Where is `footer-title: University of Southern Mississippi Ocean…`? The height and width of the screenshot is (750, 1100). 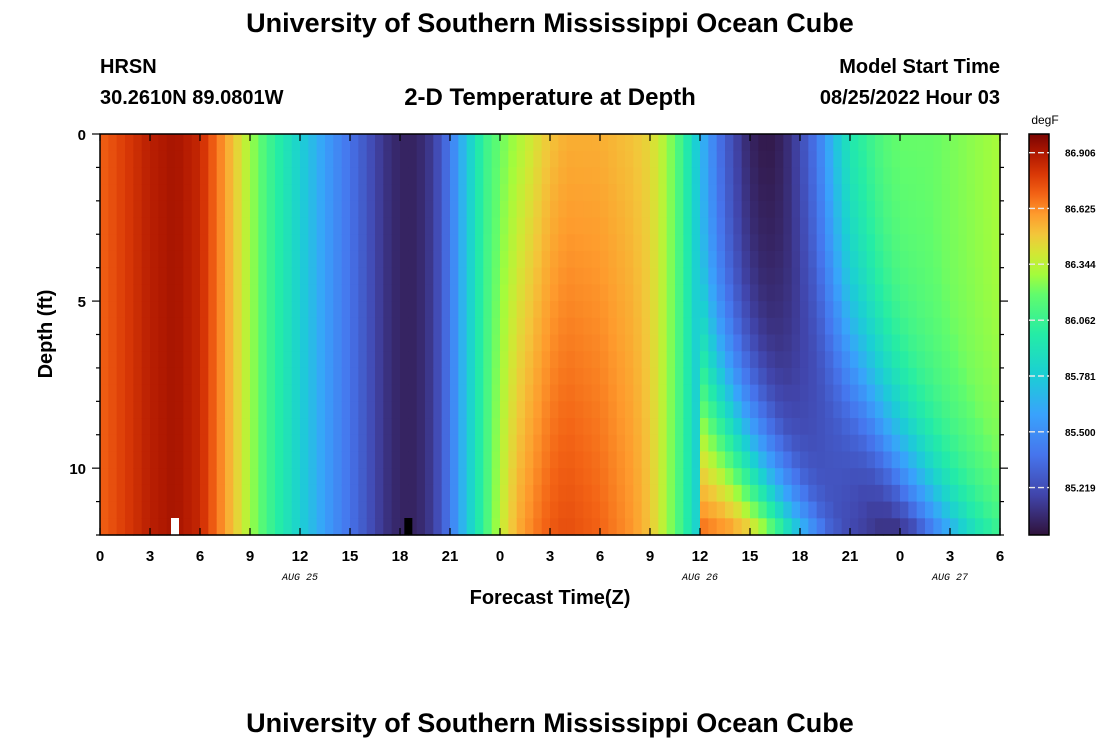
footer-title: University of Southern Mississippi Ocean… is located at coordinates (550, 723).